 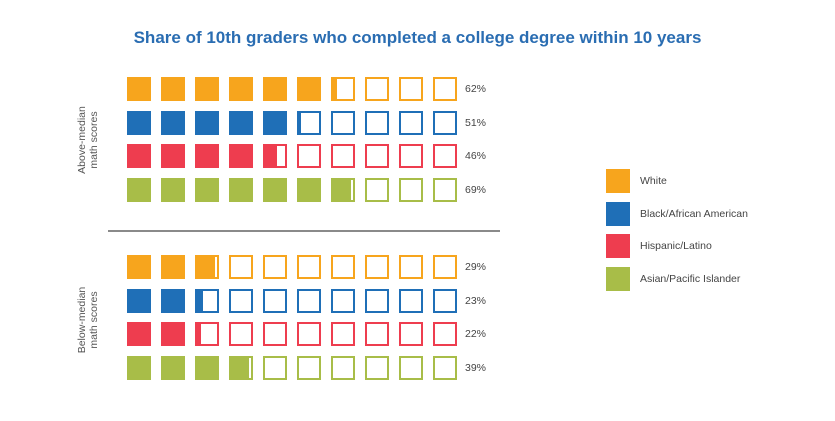 What do you see at coordinates (676, 246) in the screenshot?
I see `legend-label: Hispanic/Latino` at bounding box center [676, 246].